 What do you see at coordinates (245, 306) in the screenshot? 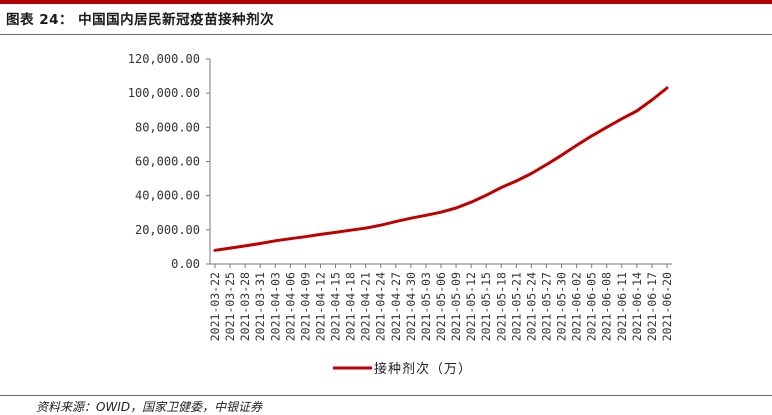
I see `x-tick-label: 2021-03-28` at bounding box center [245, 306].